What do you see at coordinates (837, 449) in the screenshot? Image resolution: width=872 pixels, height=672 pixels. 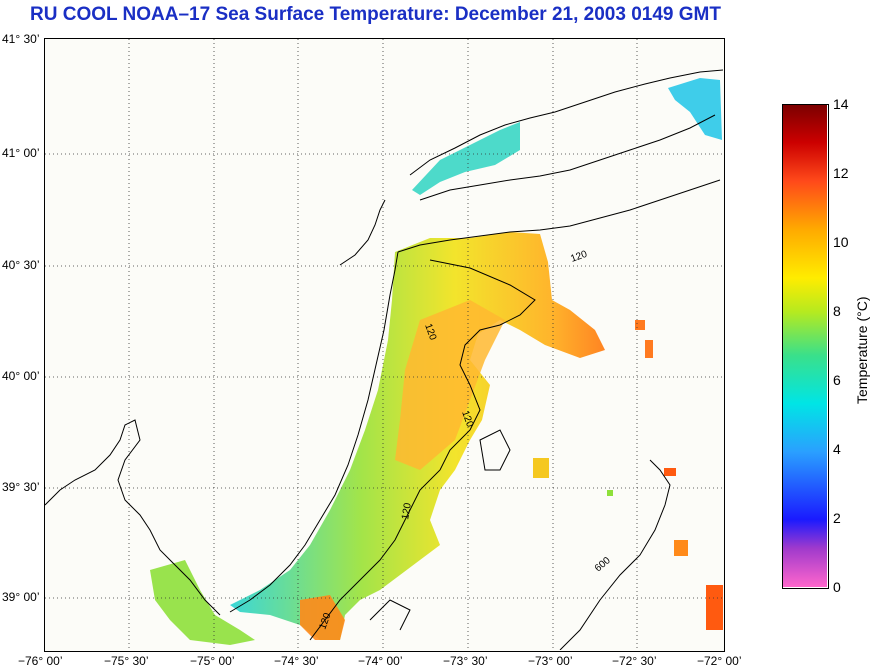 I see `colorbar-tick: 4` at bounding box center [837, 449].